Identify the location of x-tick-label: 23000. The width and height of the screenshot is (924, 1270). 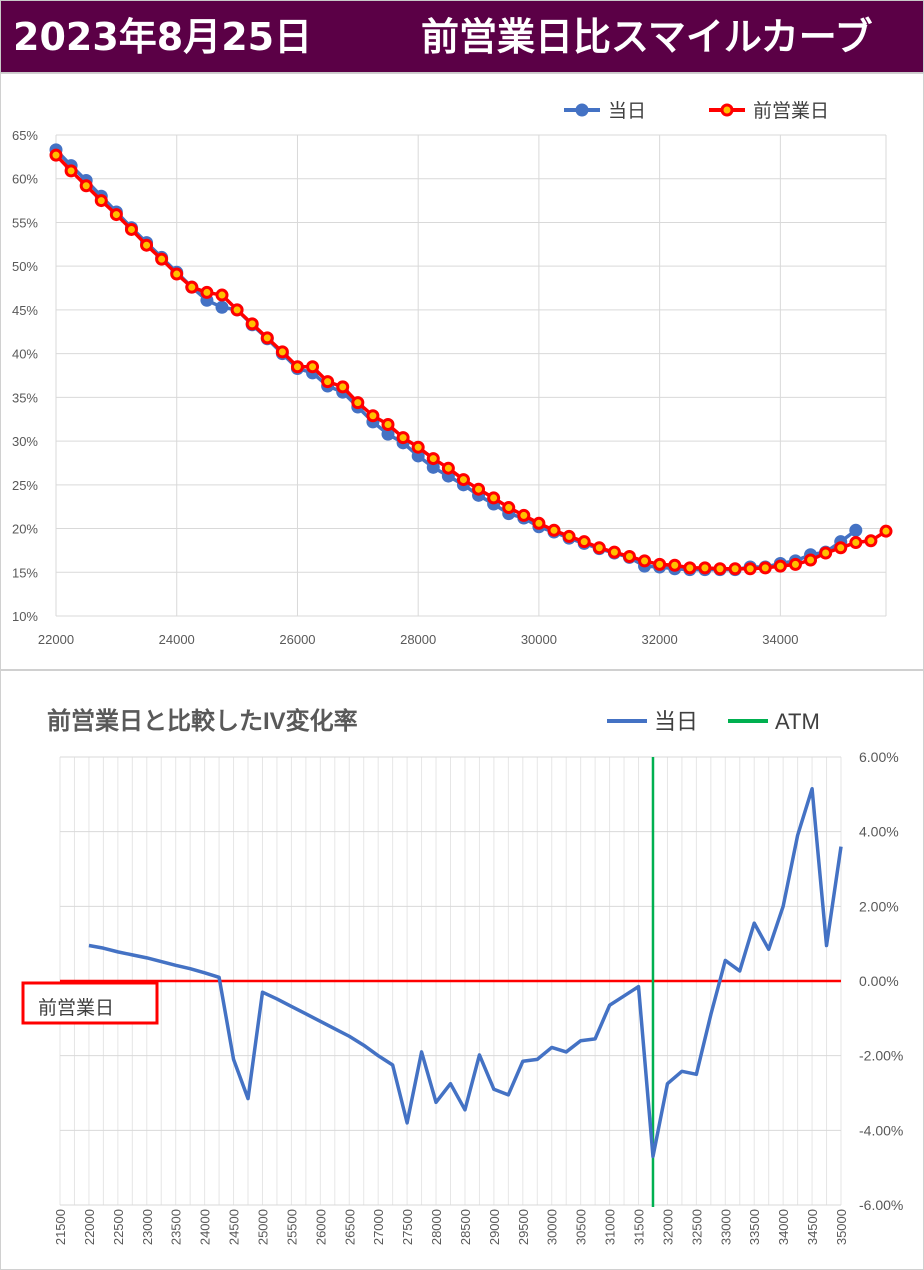
(147, 1227).